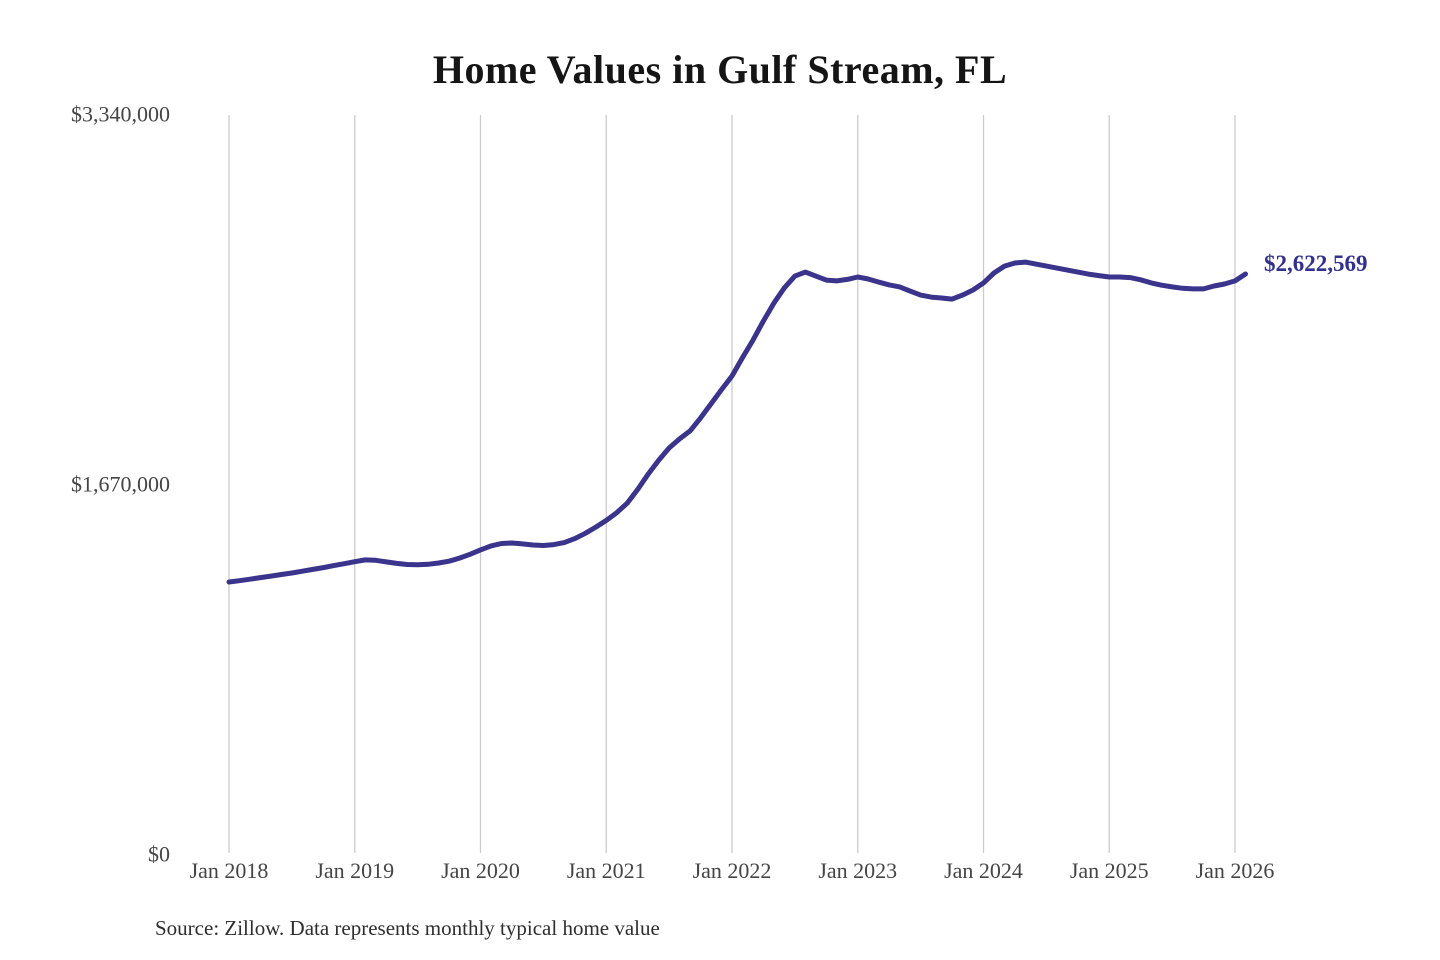 The image size is (1440, 960). Describe the element at coordinates (120, 484) in the screenshot. I see `y-tick-label: $1,670,000` at that location.